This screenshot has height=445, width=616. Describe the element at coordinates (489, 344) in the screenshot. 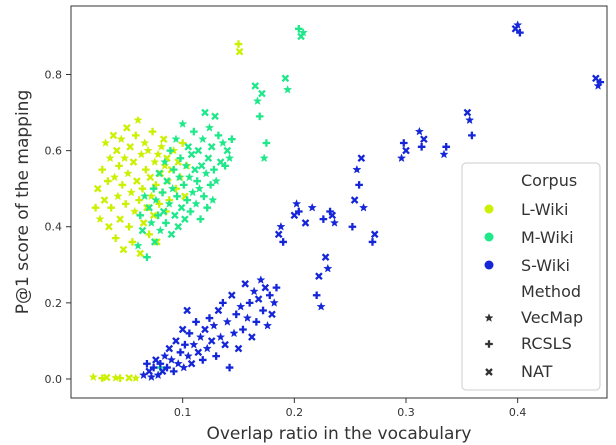

I see `legend-plus-icon` at that location.